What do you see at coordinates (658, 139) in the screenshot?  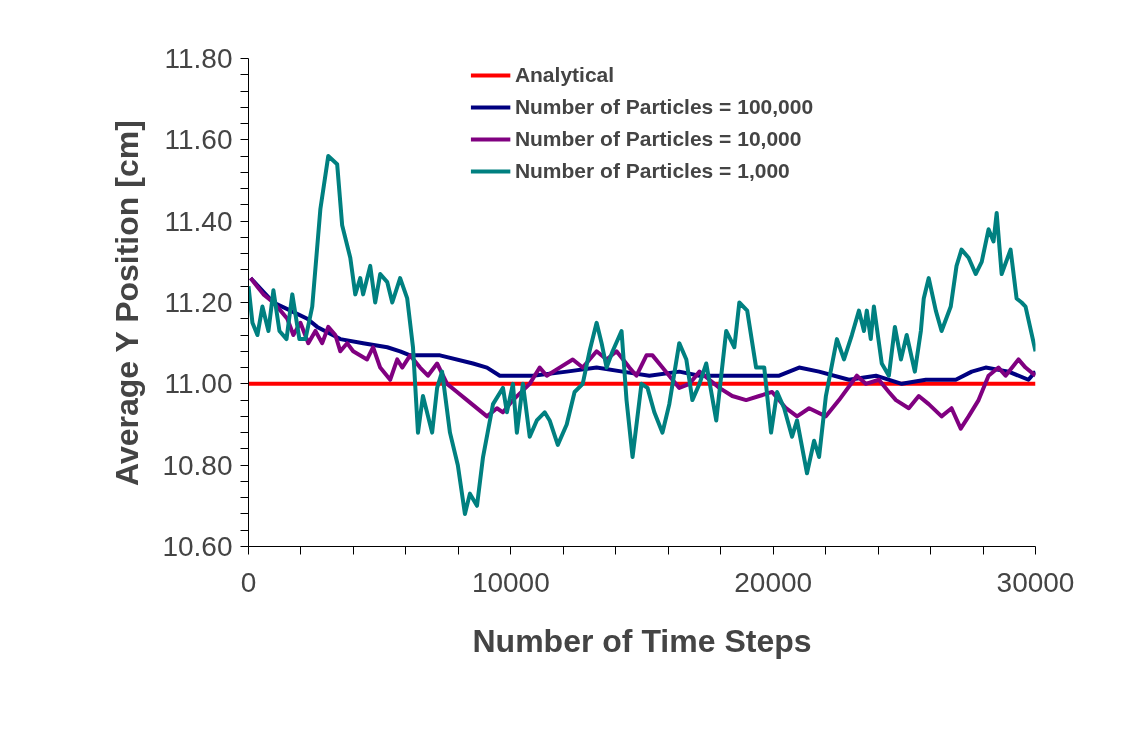 I see `legend-label: Number of Particles = 10,000` at bounding box center [658, 139].